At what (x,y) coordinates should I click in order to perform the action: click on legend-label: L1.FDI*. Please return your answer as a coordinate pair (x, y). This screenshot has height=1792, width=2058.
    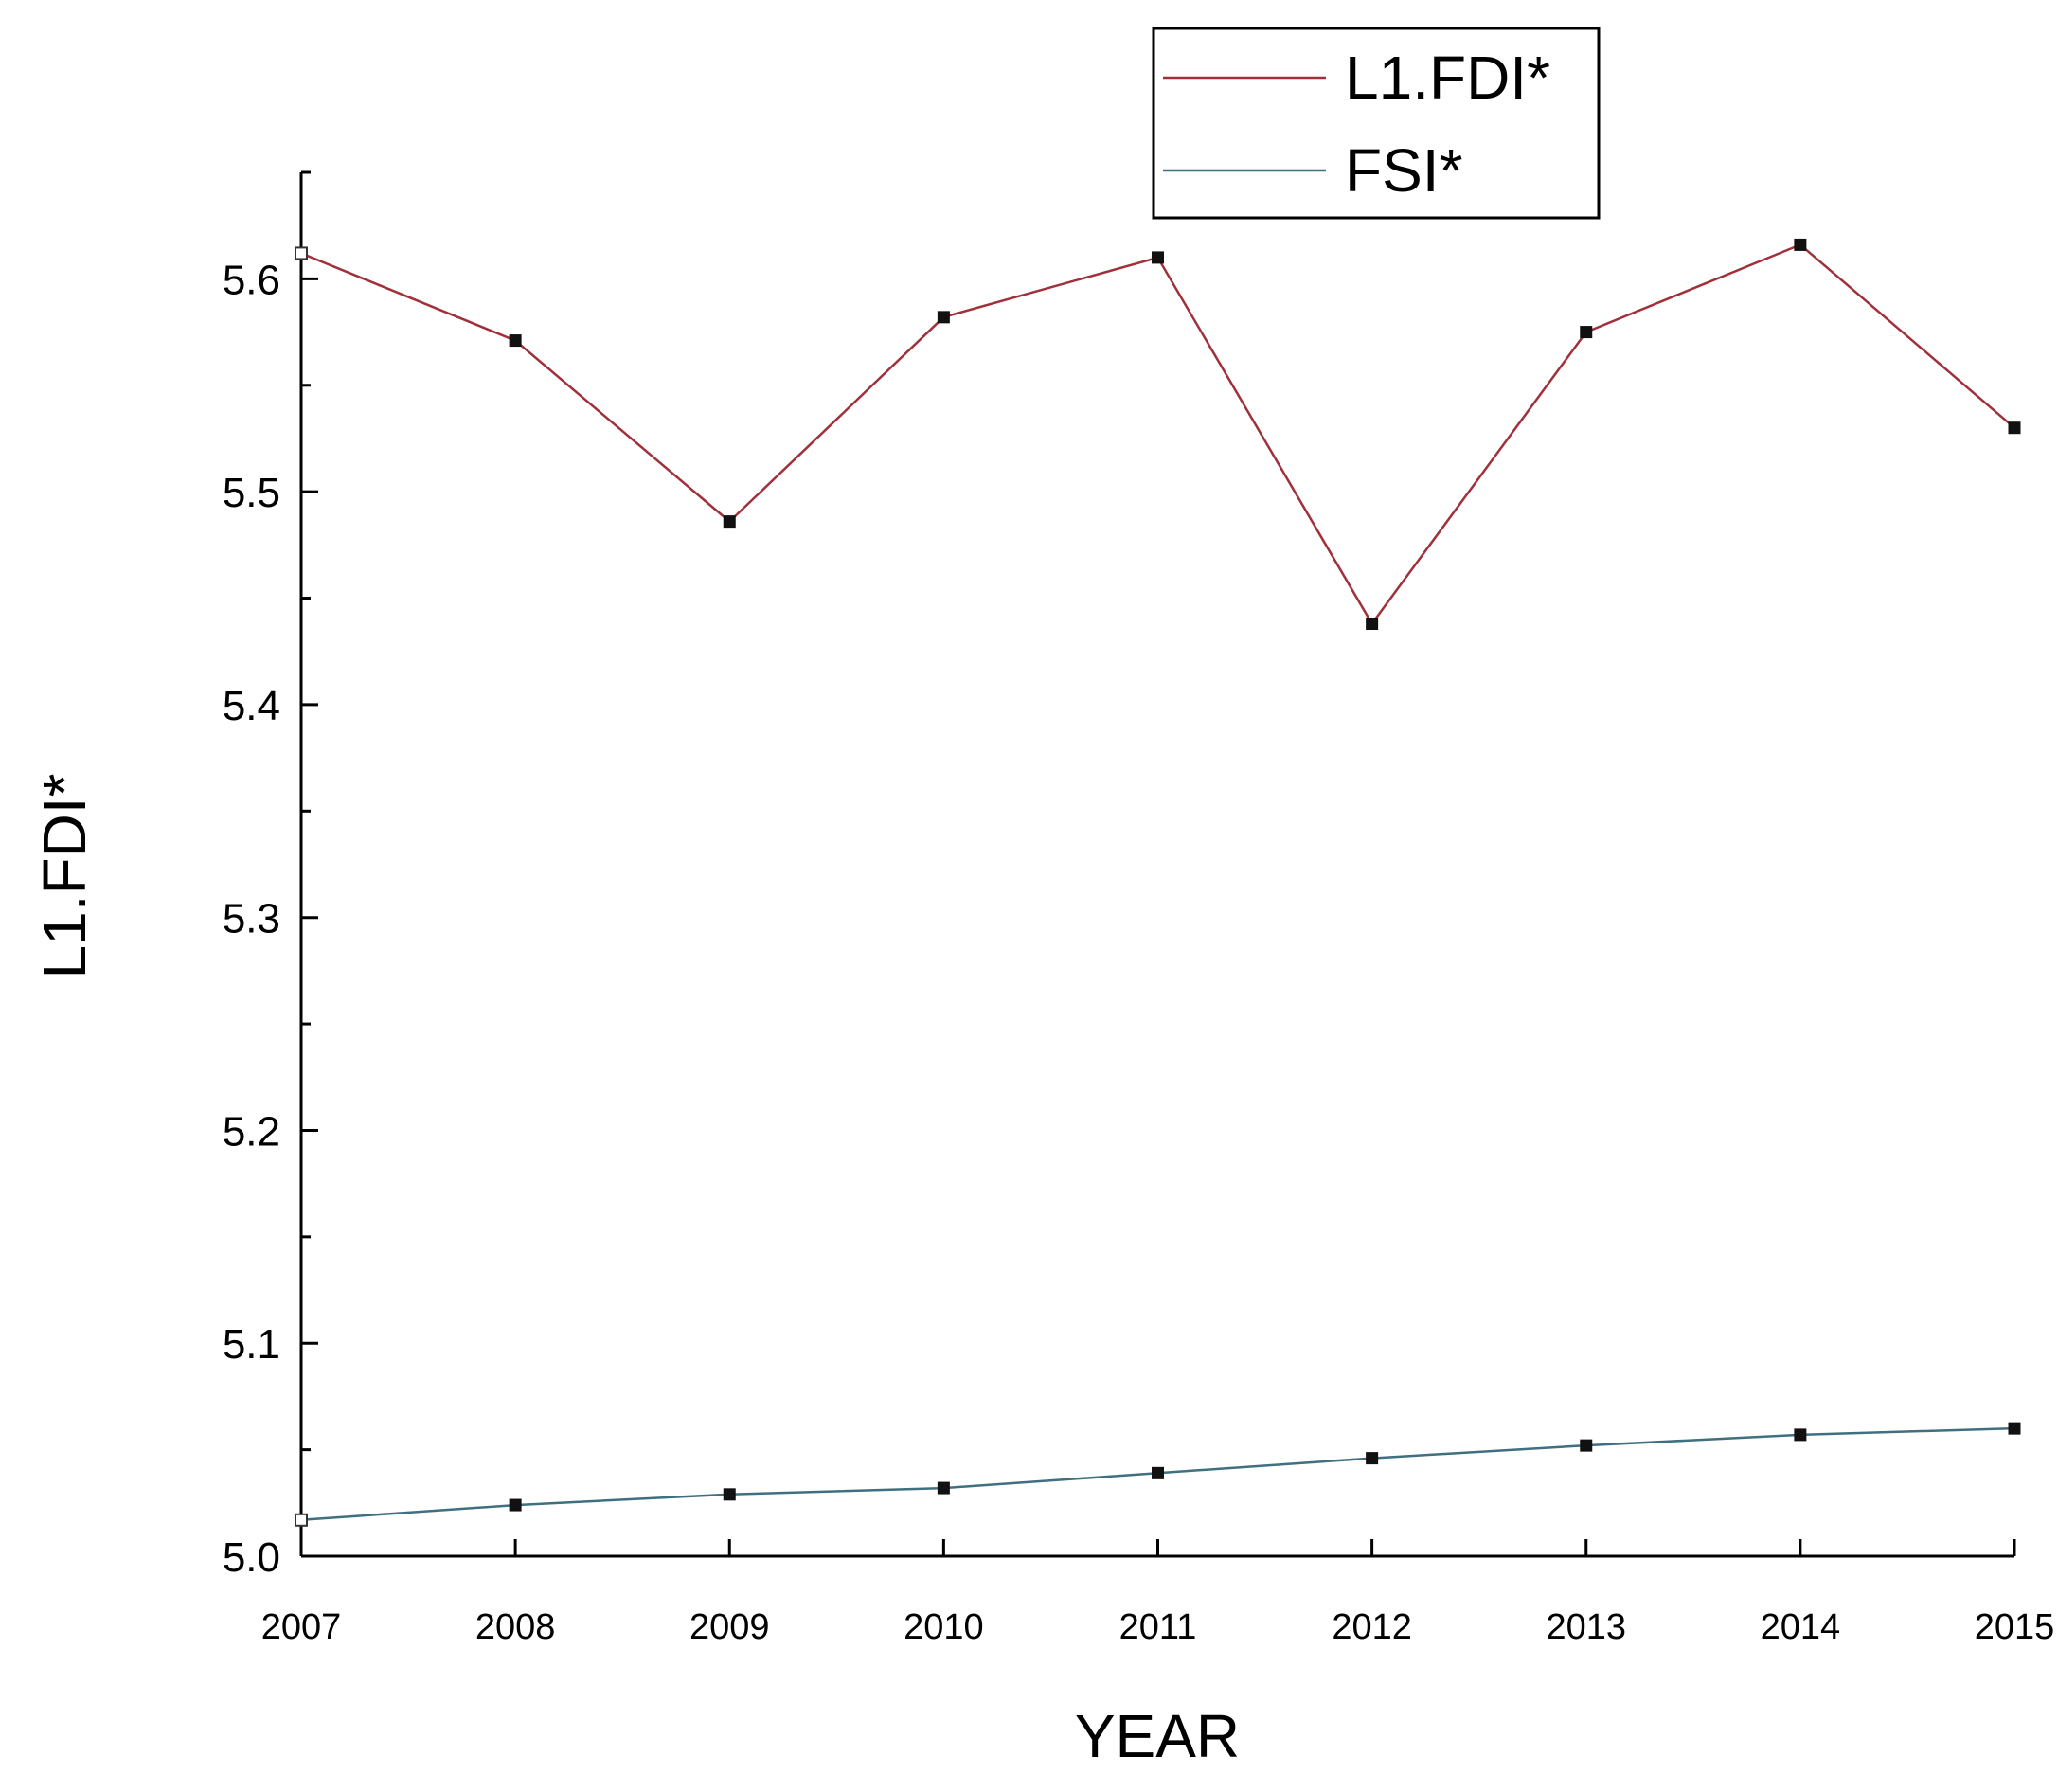
    Looking at the image, I should click on (1448, 78).